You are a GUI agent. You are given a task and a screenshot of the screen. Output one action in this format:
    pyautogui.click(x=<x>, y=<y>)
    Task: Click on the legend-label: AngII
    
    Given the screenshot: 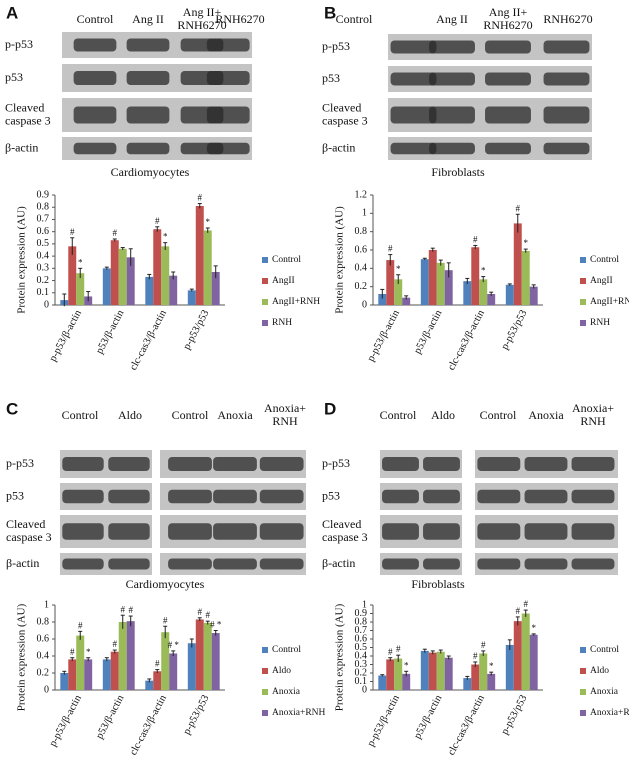 What is the action you would take?
    pyautogui.click(x=601, y=281)
    